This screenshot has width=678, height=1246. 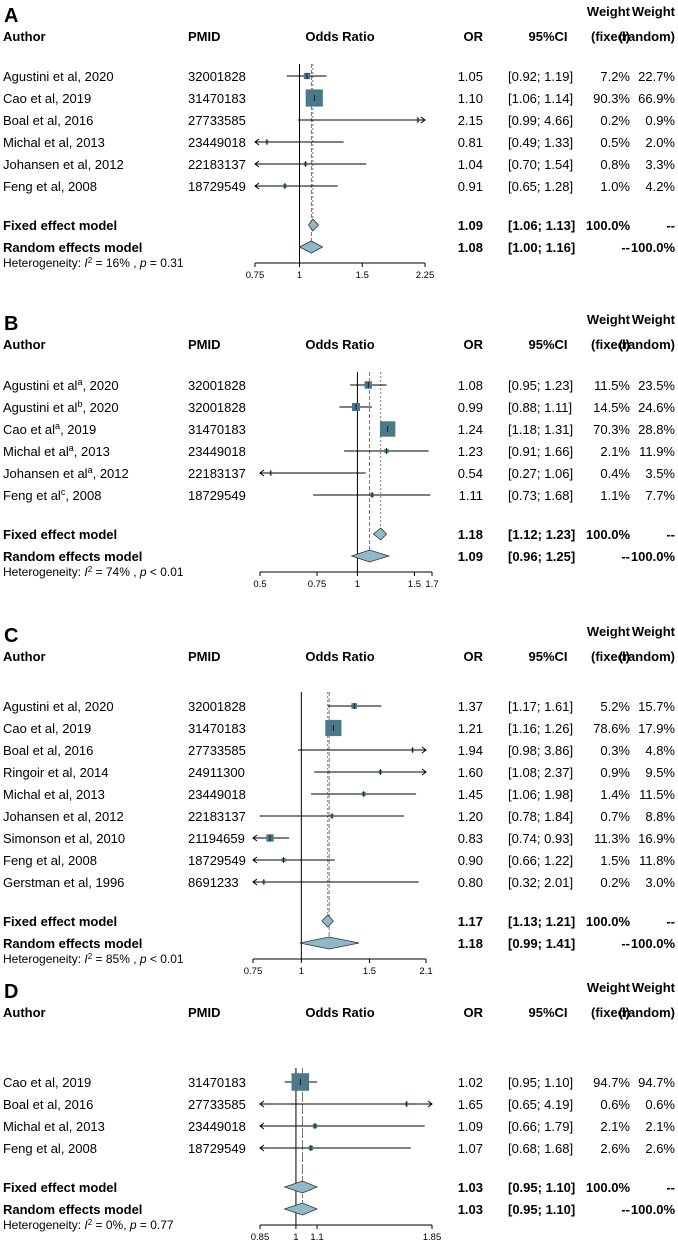 What do you see at coordinates (57, 426) in the screenshot?
I see `study-superscript: a` at bounding box center [57, 426].